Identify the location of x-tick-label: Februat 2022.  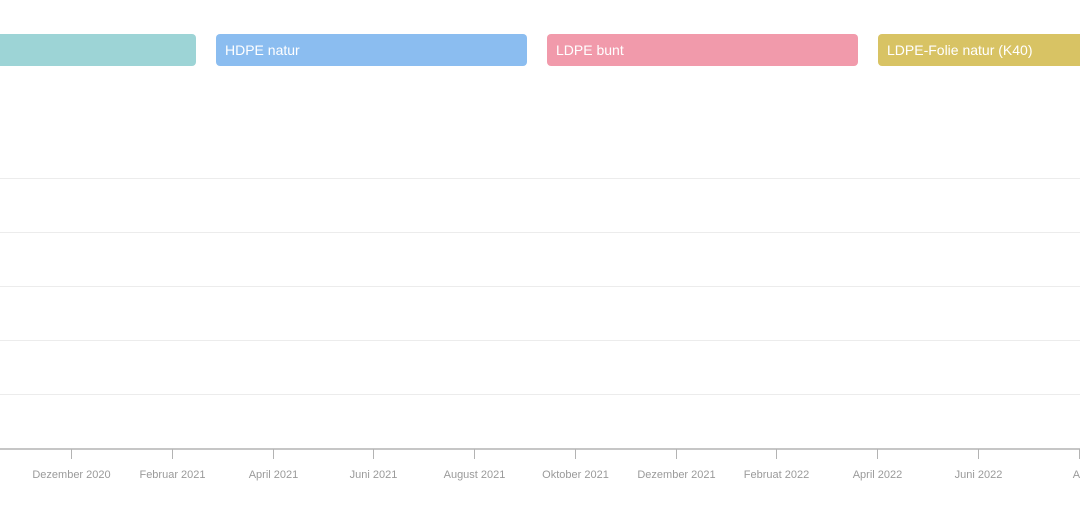
(776, 475).